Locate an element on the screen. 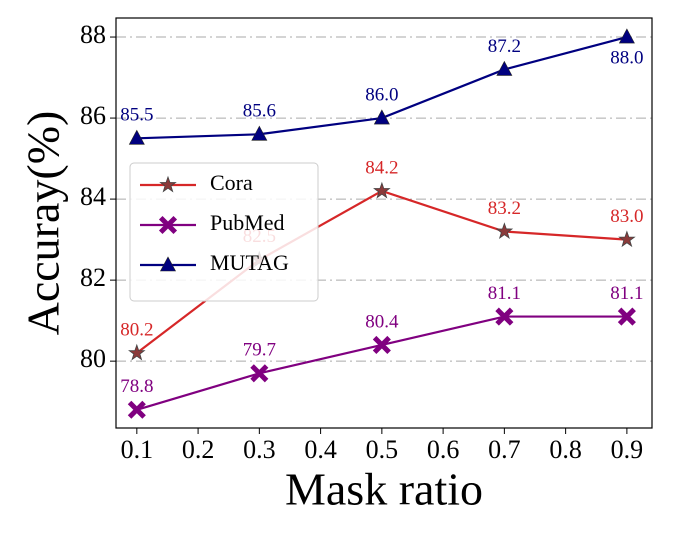 Image resolution: width=676 pixels, height=540 pixels. x-tick-label: 0.8 is located at coordinates (565, 449).